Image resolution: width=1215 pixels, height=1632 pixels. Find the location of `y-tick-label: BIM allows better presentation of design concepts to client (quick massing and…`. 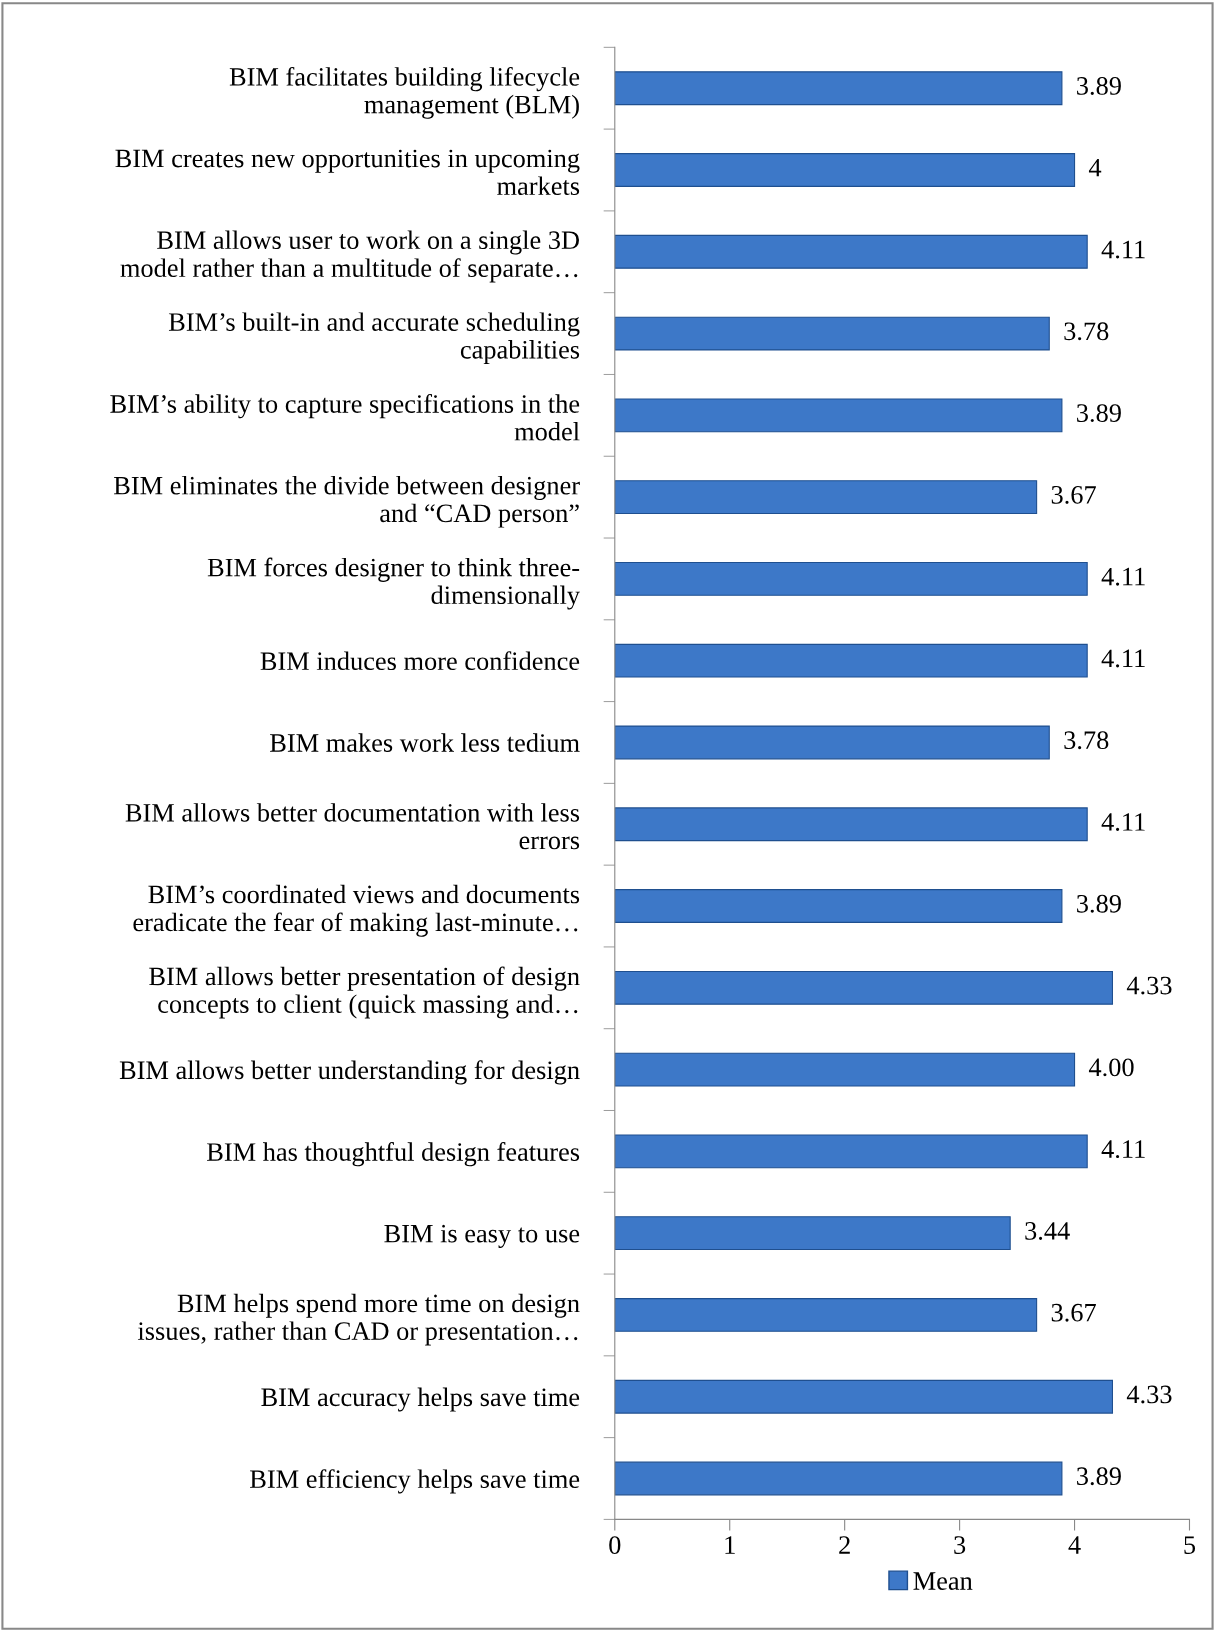

y-tick-label: BIM allows better presentation of design concepts to client (quick massing and… is located at coordinates (364, 992).